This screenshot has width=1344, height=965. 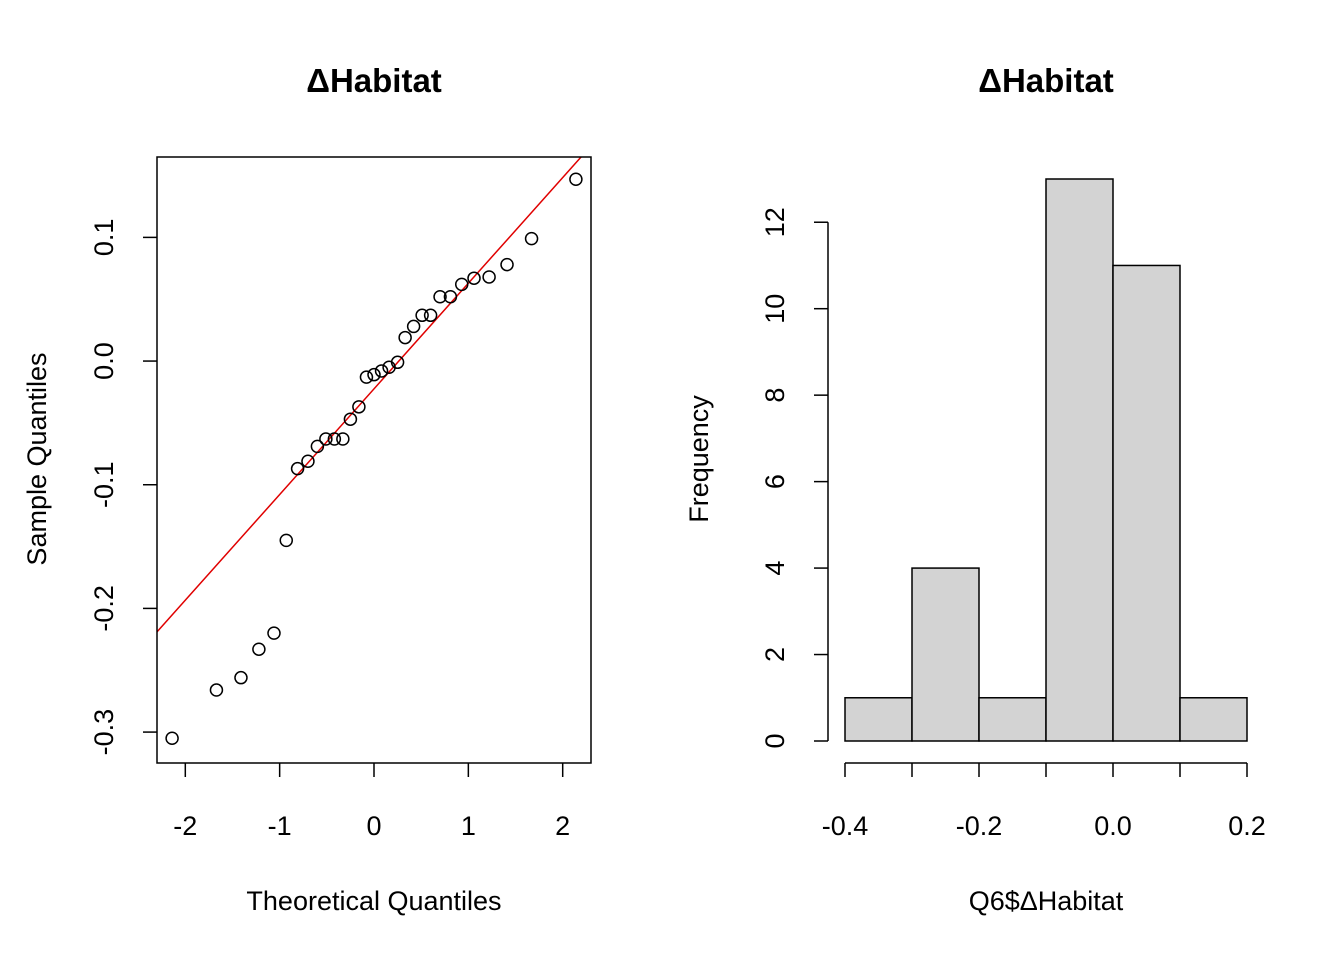 I want to click on qq-x-tick-label: -2, so click(x=185, y=826).